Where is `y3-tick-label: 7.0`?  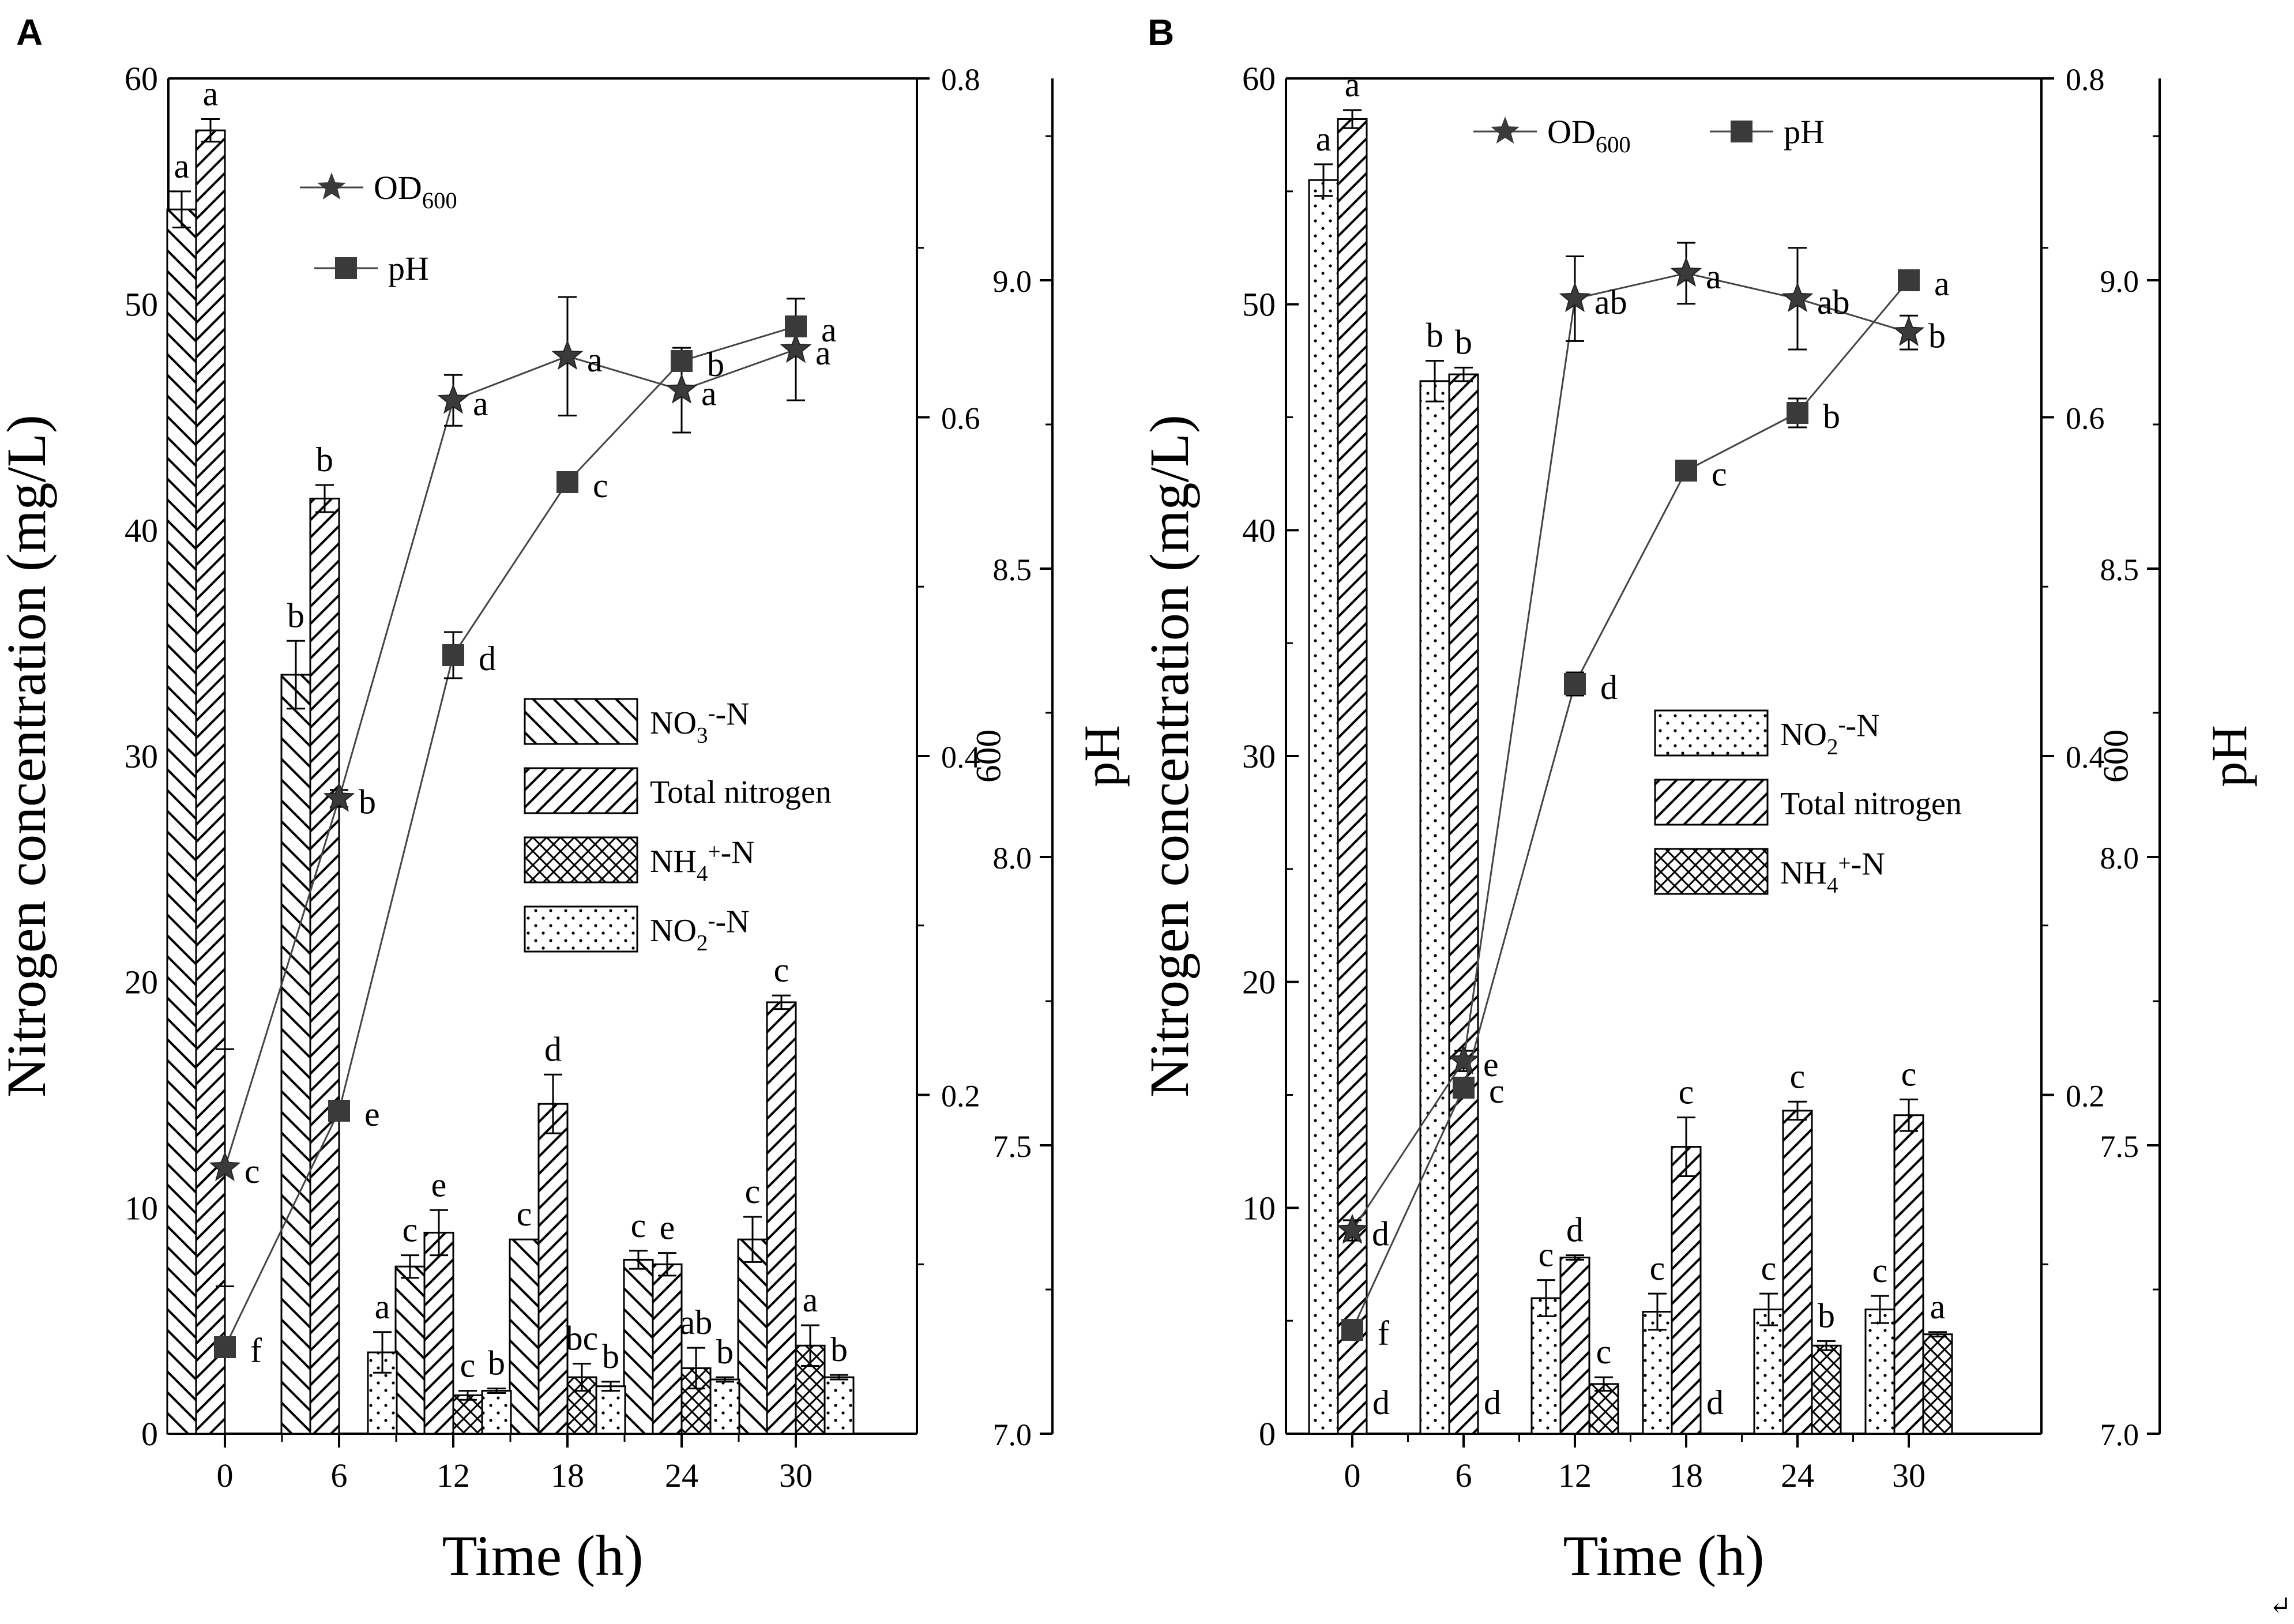 y3-tick-label: 7.0 is located at coordinates (2119, 1435).